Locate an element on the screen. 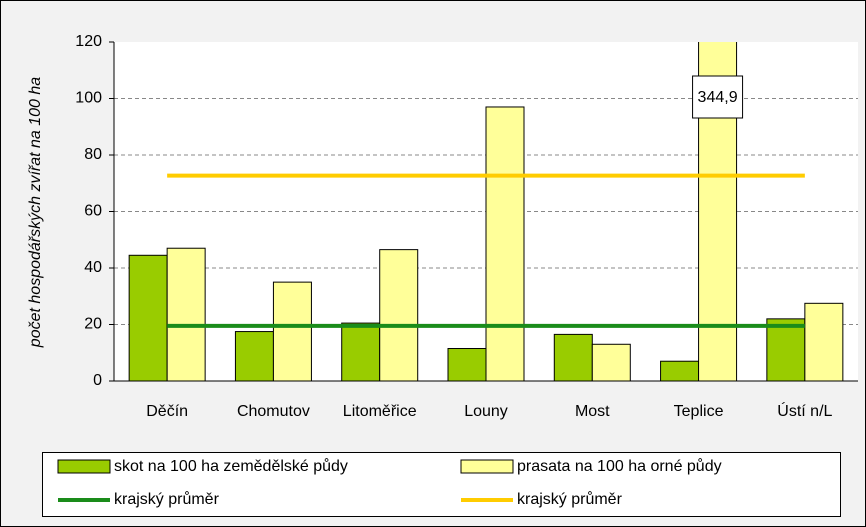 This screenshot has width=866, height=527. x-tick-label: Teplice is located at coordinates (699, 411).